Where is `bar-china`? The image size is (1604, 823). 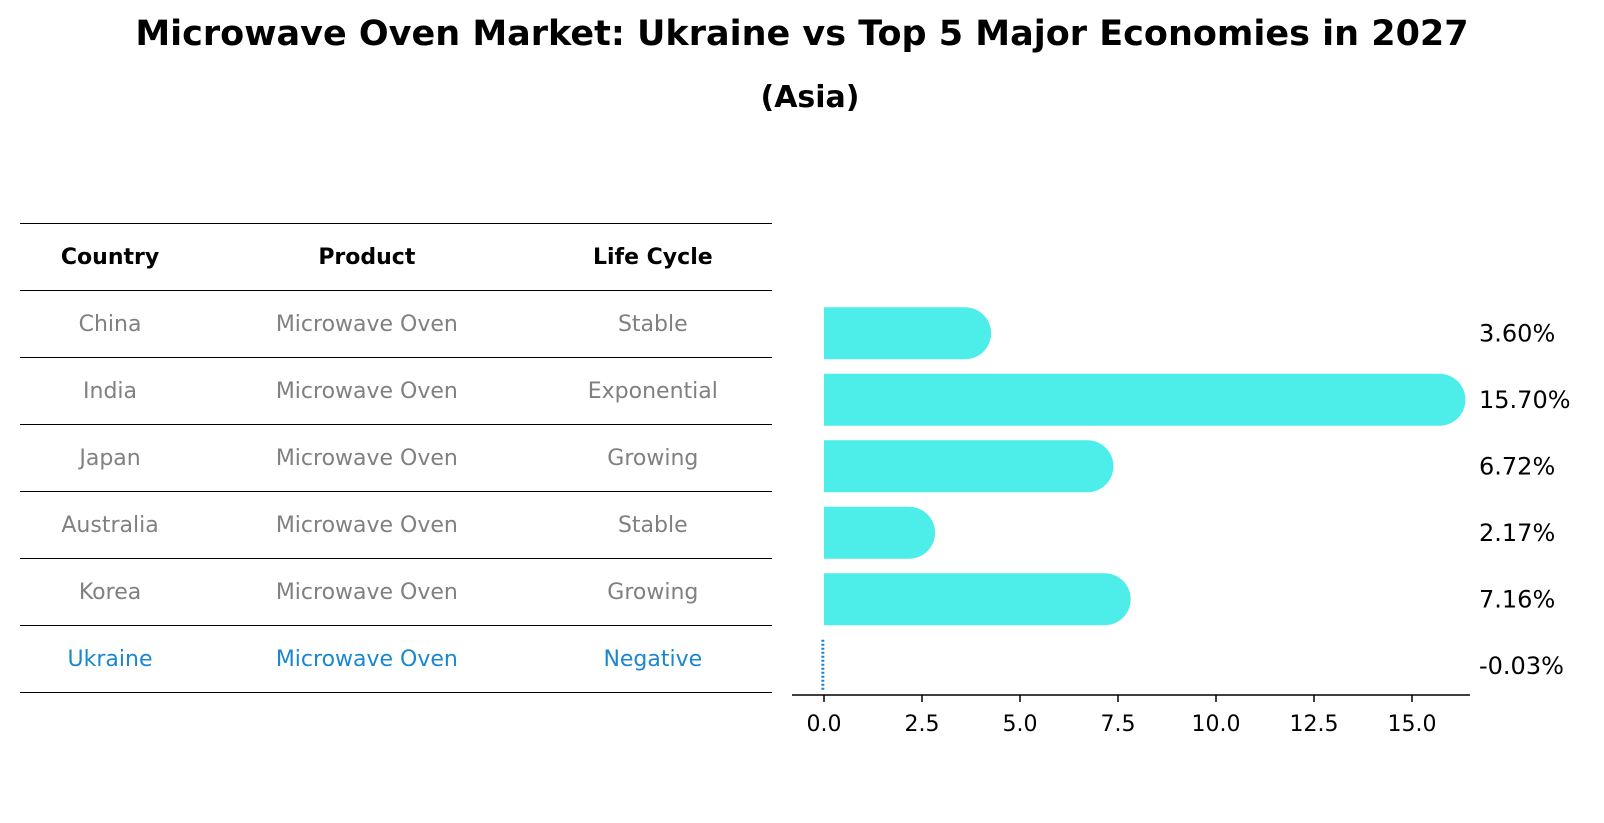 bar-china is located at coordinates (908, 333).